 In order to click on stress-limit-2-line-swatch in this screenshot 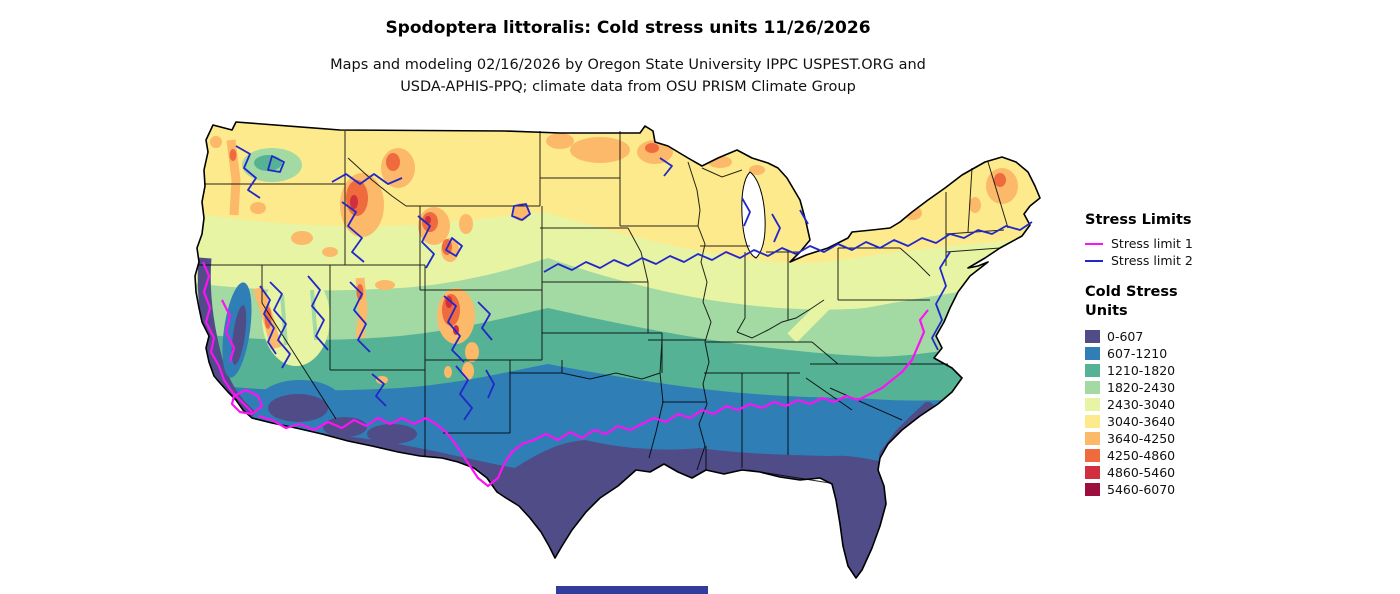, I will do `click(1094, 260)`.